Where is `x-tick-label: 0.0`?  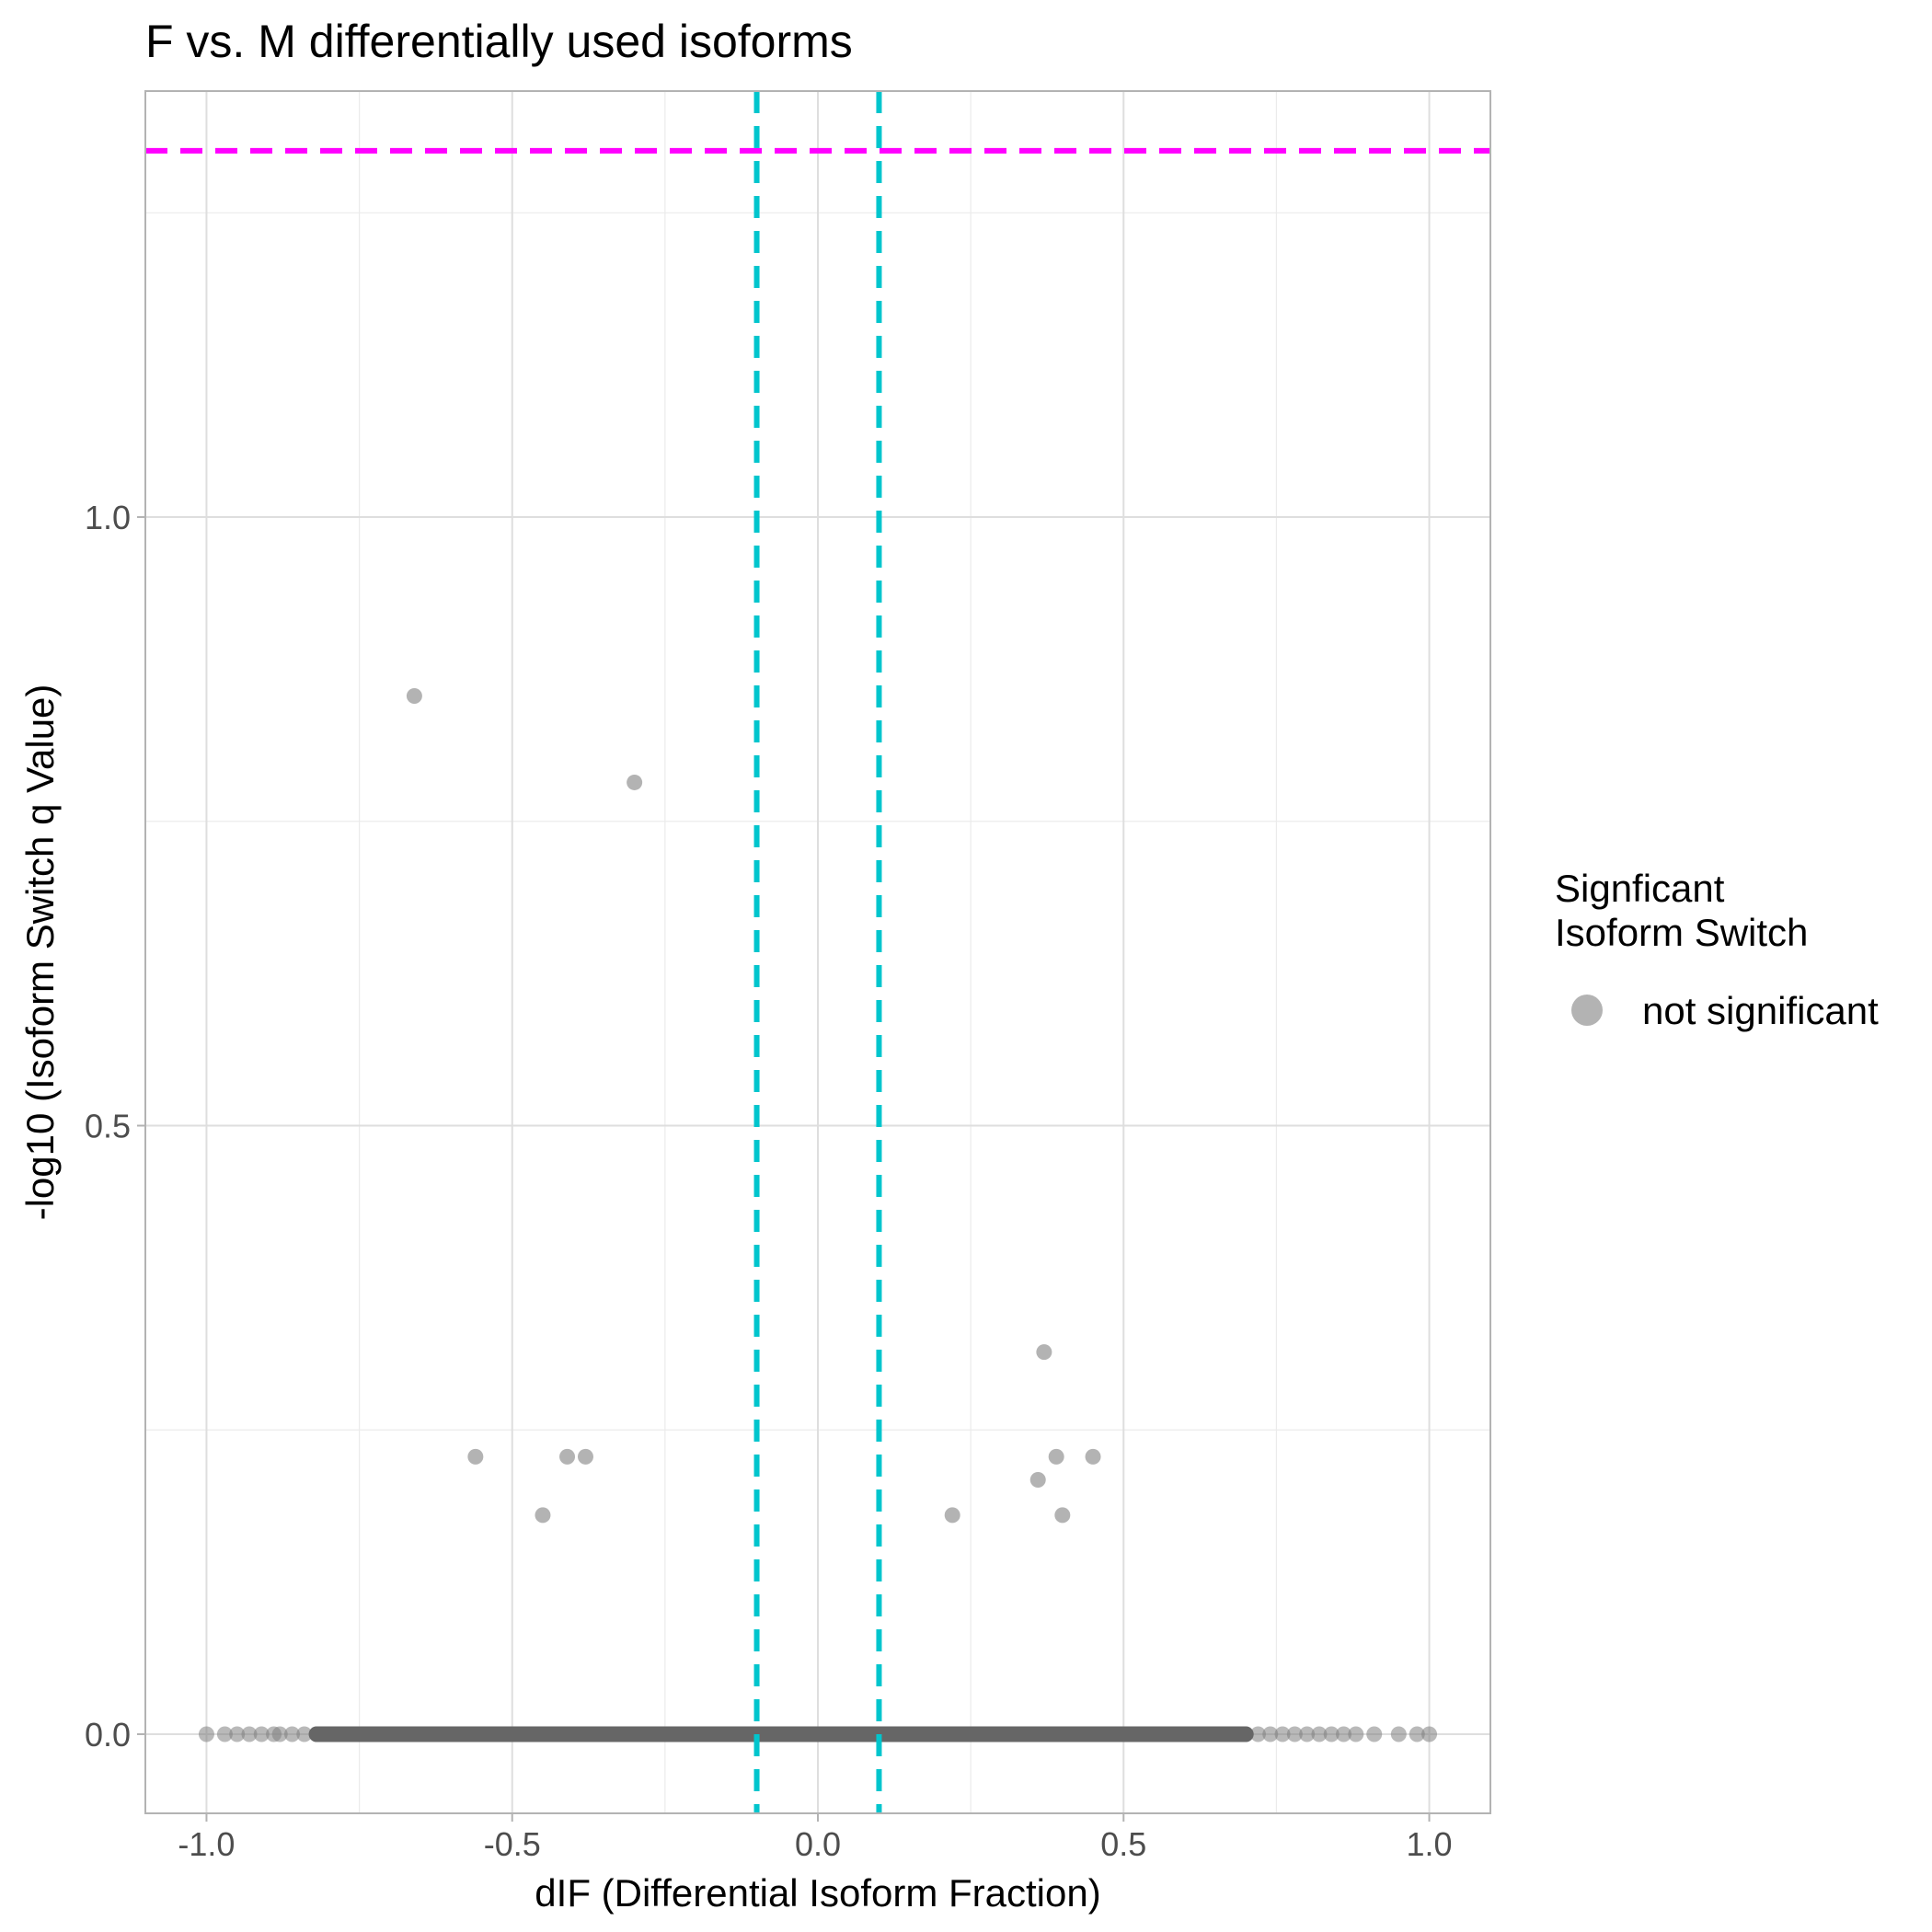 x-tick-label: 0.0 is located at coordinates (818, 1844).